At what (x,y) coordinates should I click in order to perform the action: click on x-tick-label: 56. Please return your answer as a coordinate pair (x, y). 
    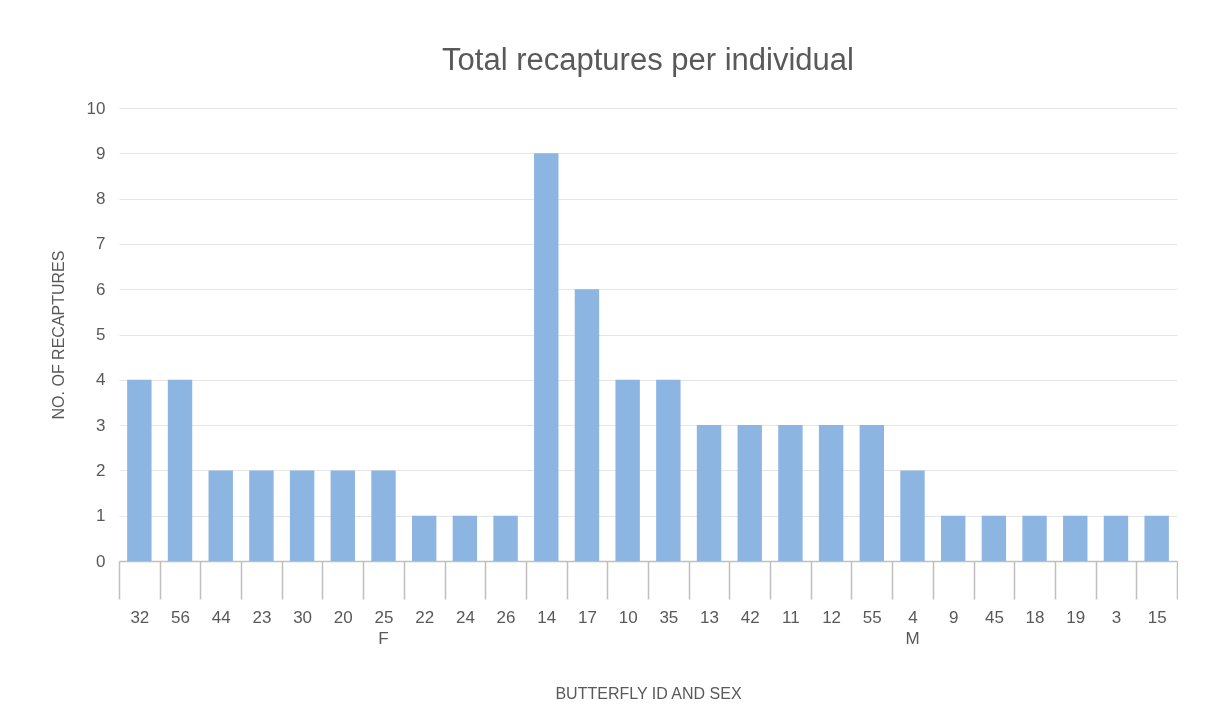
    Looking at the image, I should click on (180, 617).